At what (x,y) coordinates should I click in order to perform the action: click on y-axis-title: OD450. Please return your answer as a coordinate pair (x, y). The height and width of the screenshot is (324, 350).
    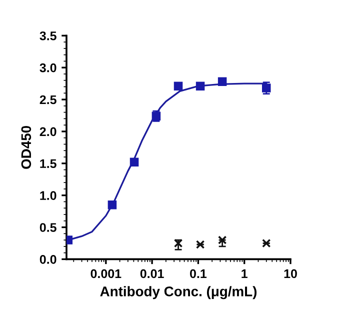
    Looking at the image, I should click on (26, 147).